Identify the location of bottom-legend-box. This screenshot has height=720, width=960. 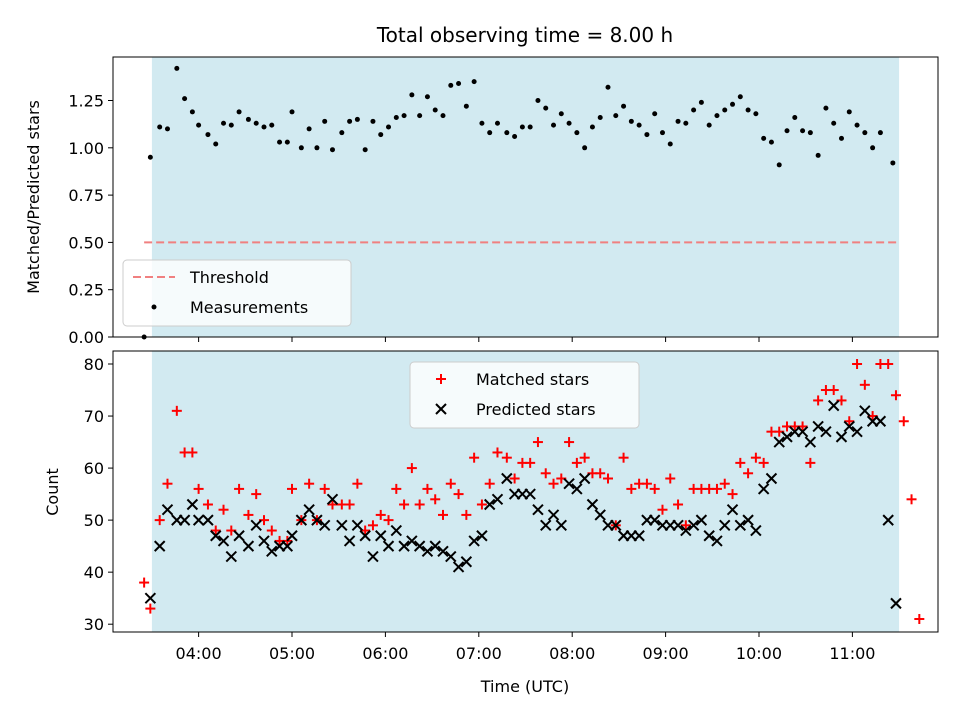
(524, 395).